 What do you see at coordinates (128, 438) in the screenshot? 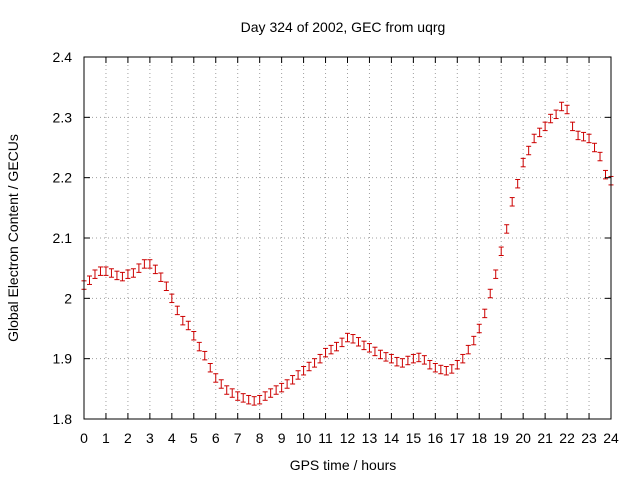
I see `x-tick-label: 2` at bounding box center [128, 438].